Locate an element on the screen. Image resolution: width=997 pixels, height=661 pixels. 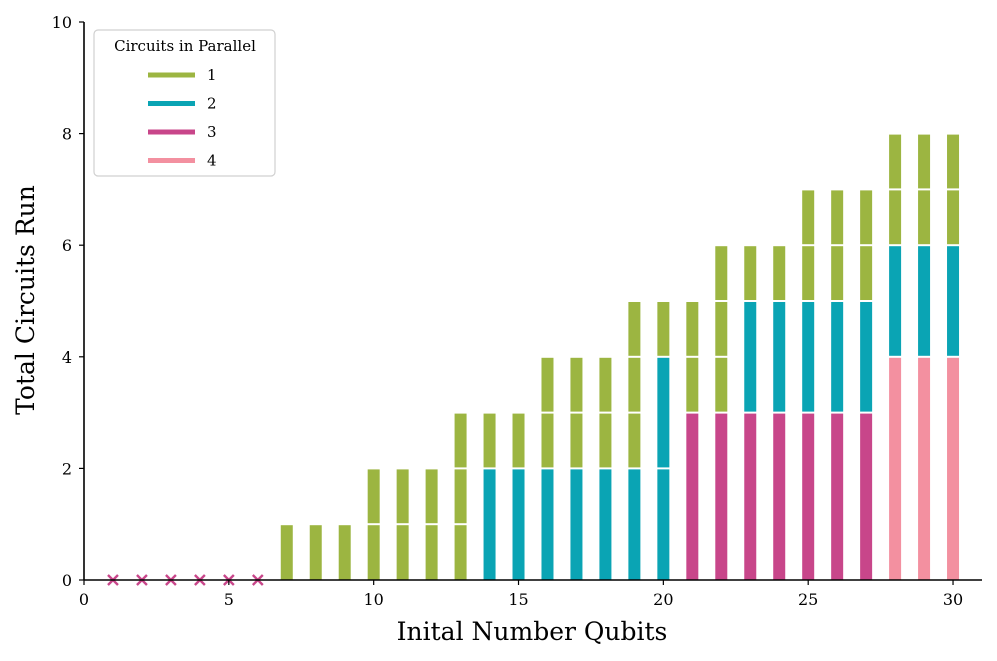
x-tick-label: 0 is located at coordinates (84, 599).